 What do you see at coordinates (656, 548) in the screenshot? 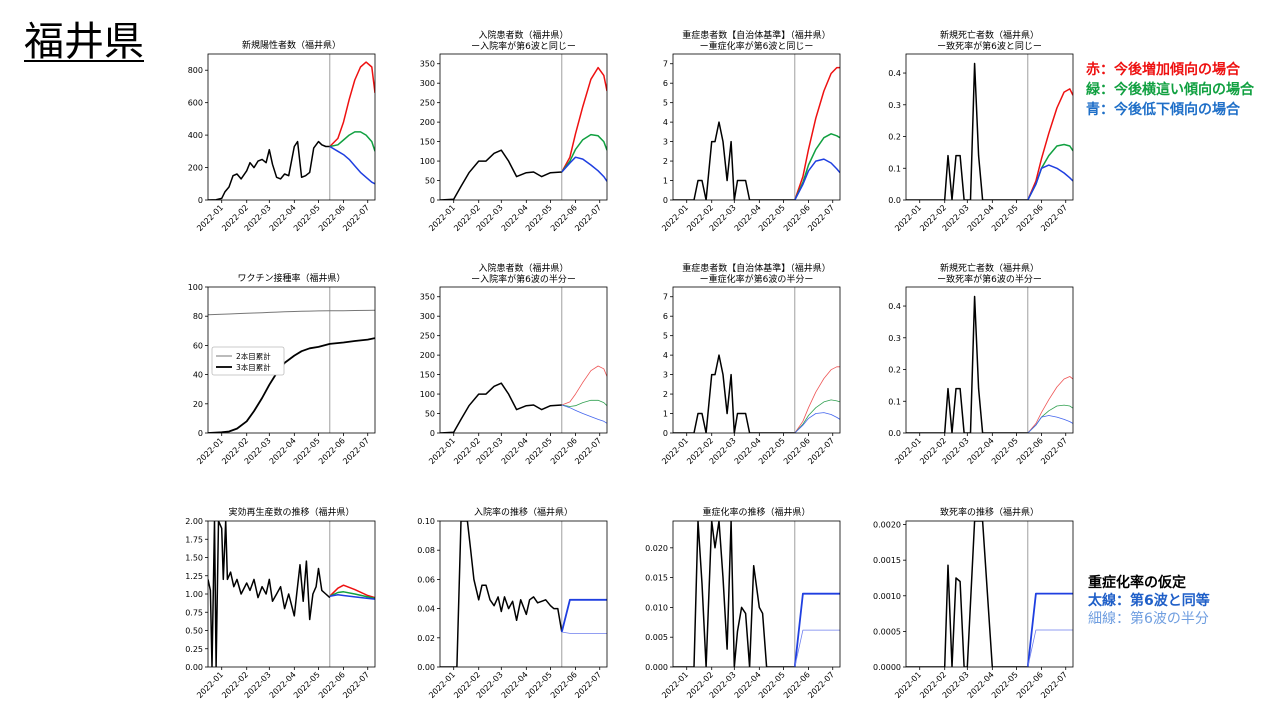
I see `y-tick-label: 0.020` at bounding box center [656, 548].